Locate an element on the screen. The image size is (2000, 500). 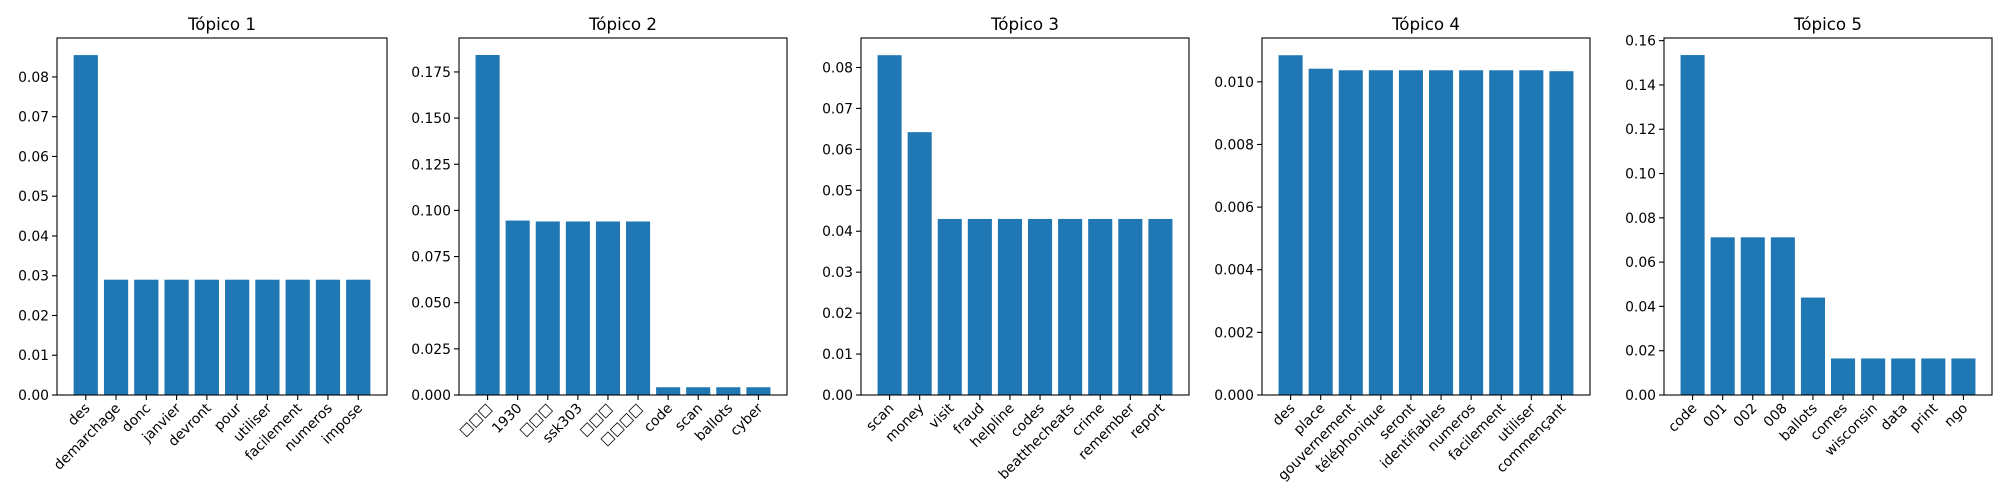
bar-fraud is located at coordinates (979, 306).